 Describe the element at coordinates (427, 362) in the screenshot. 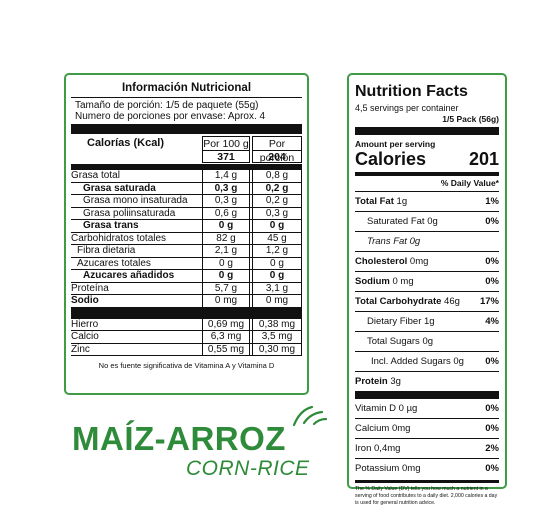

I see `en-row-added-sugars: Incl. Added Sugars 0g 0%` at that location.